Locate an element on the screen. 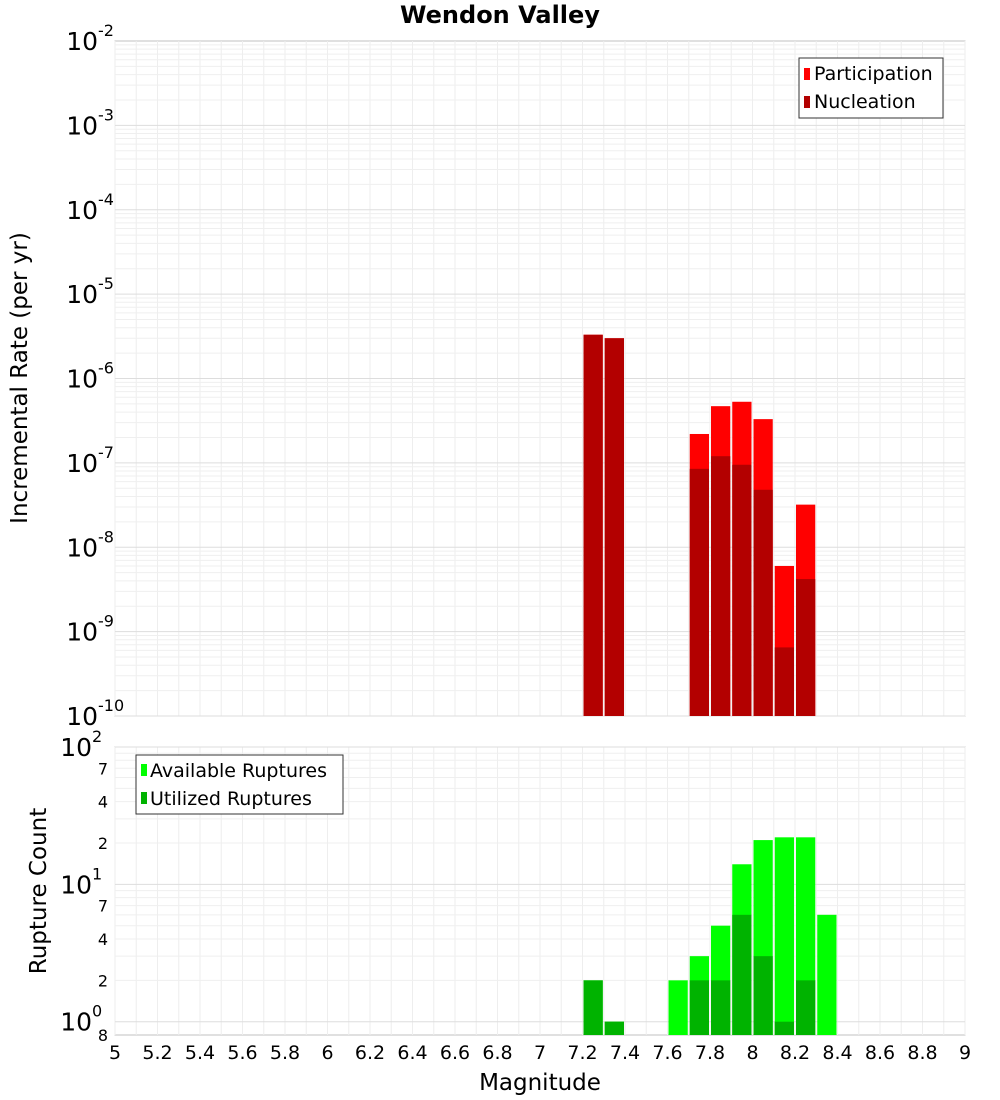 Image resolution: width=1000 pixels, height=1100 pixels. count-y-tick-minor-2: 4 is located at coordinates (103, 939).